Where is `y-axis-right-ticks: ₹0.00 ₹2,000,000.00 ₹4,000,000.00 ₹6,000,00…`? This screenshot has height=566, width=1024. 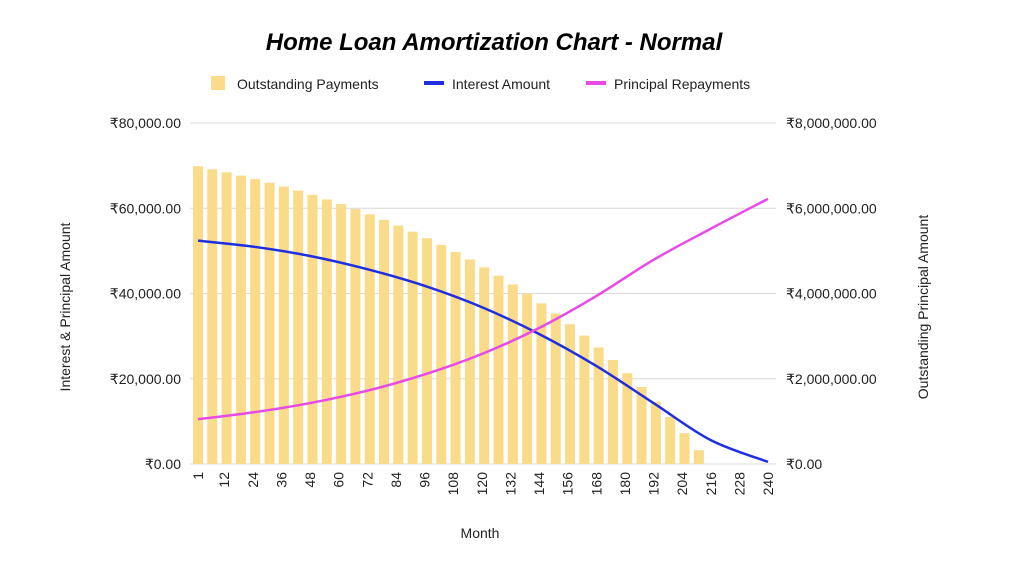 y-axis-right-ticks: ₹0.00 ₹2,000,000.00 ₹4,000,000.00 ₹6,000,00… is located at coordinates (831, 293).